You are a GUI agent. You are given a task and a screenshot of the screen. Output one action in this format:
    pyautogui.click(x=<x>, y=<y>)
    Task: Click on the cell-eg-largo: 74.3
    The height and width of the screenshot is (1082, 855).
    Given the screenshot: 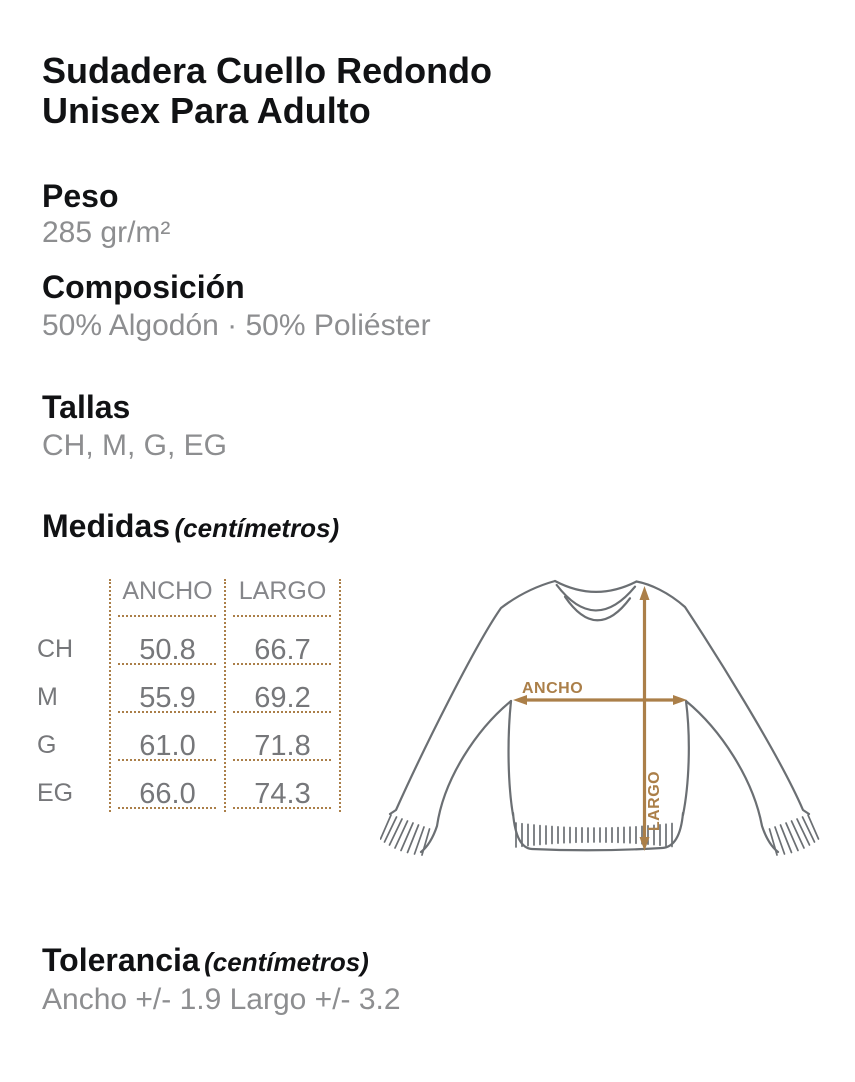 What is the action you would take?
    pyautogui.click(x=282, y=785)
    